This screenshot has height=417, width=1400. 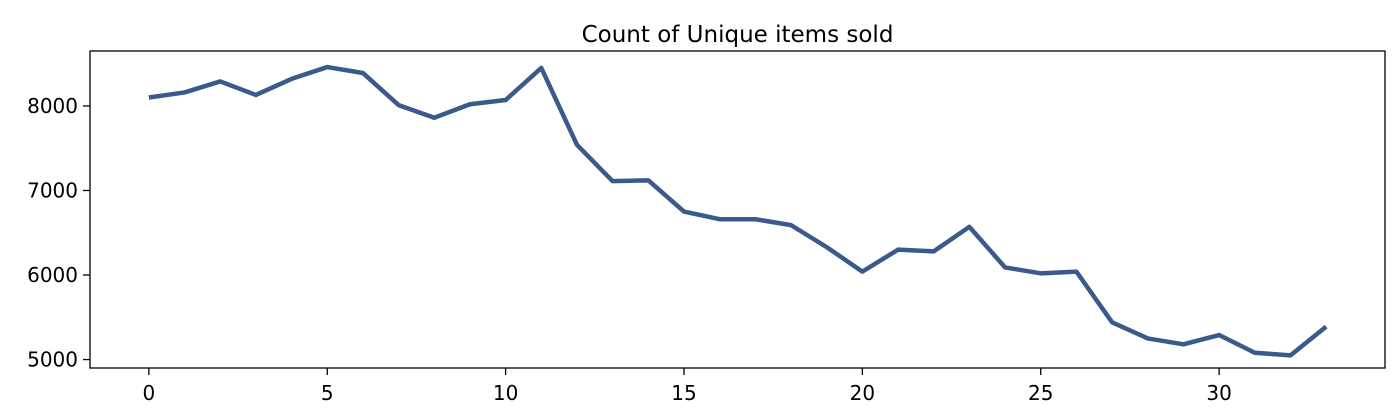 I want to click on y-tick-label: 5000, so click(x=52, y=360).